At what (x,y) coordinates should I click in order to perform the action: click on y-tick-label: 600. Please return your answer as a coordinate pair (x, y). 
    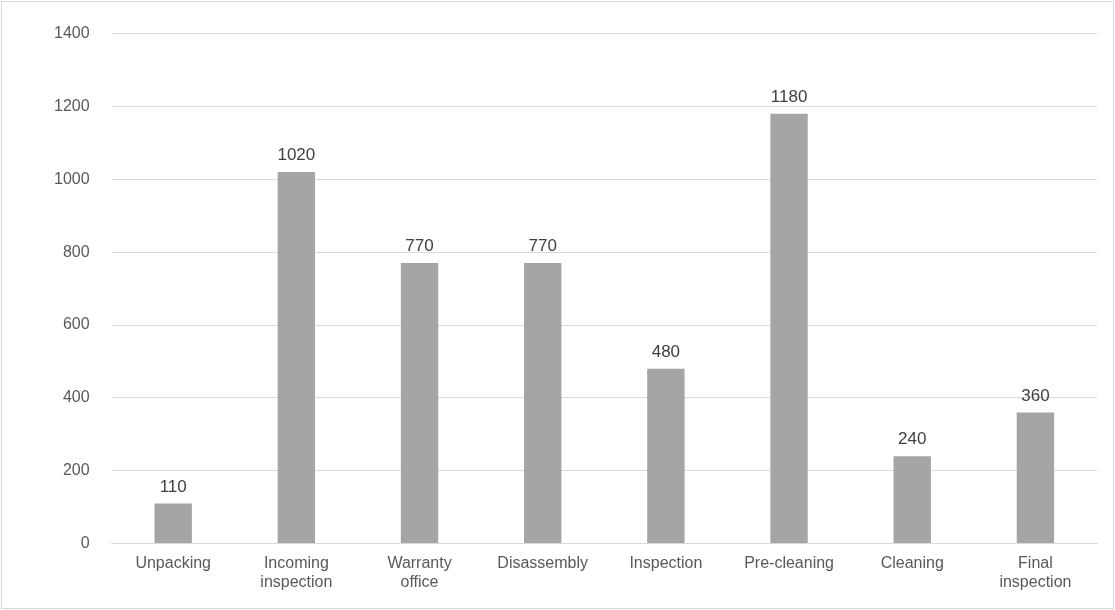
    Looking at the image, I should click on (76, 324).